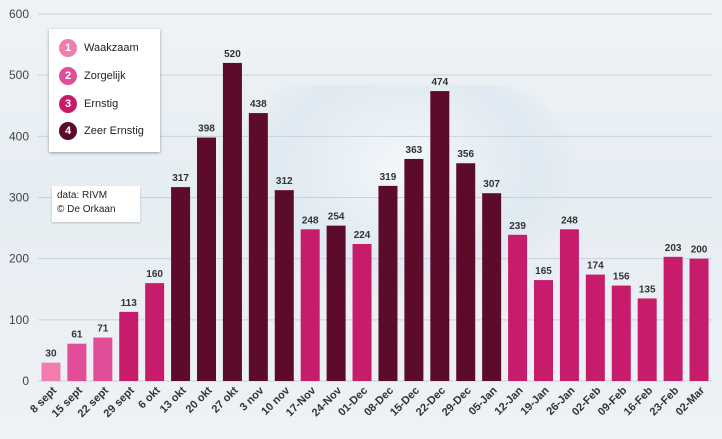 This screenshot has height=439, width=722. Describe the element at coordinates (82, 195) in the screenshot. I see `source-line: data: RIVM` at that location.